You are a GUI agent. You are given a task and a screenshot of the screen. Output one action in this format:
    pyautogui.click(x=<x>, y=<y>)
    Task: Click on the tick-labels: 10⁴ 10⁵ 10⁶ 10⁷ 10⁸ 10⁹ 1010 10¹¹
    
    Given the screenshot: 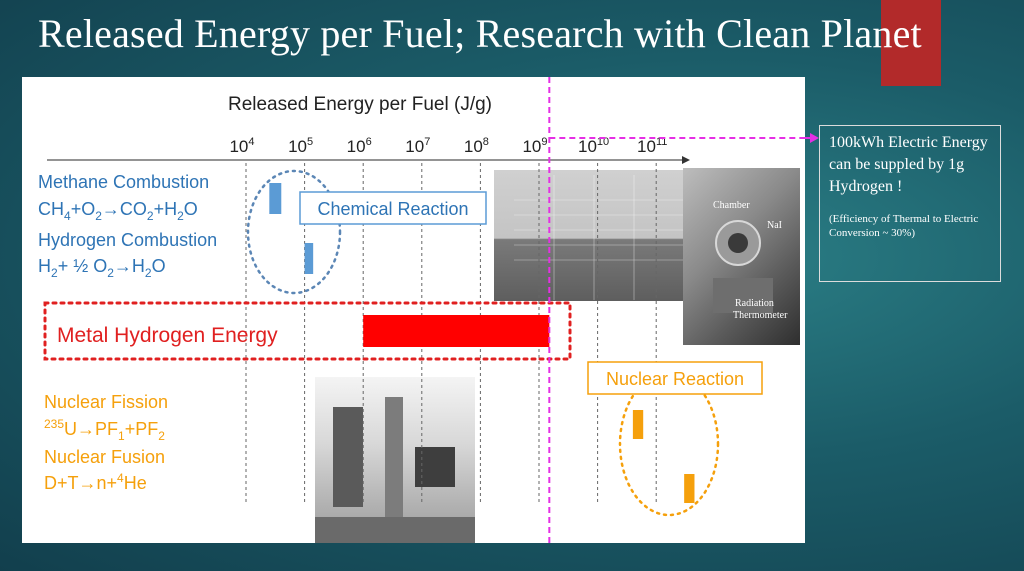 What is the action you would take?
    pyautogui.click(x=448, y=146)
    